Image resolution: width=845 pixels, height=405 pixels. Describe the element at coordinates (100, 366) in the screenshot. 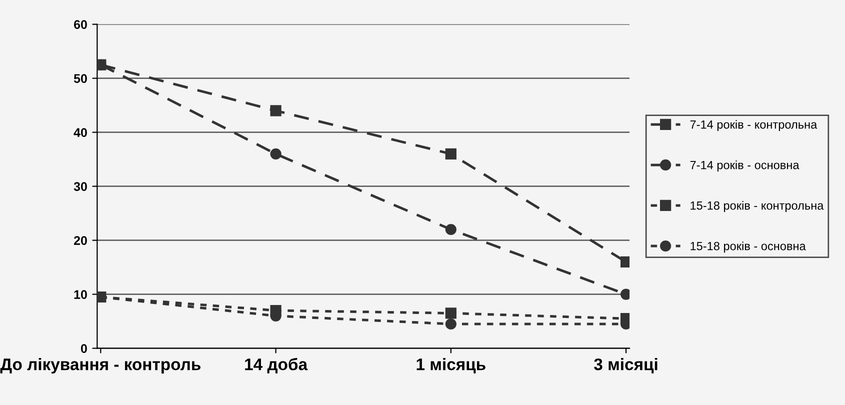

I see `x-tick-label: До лікування - контроль` at that location.